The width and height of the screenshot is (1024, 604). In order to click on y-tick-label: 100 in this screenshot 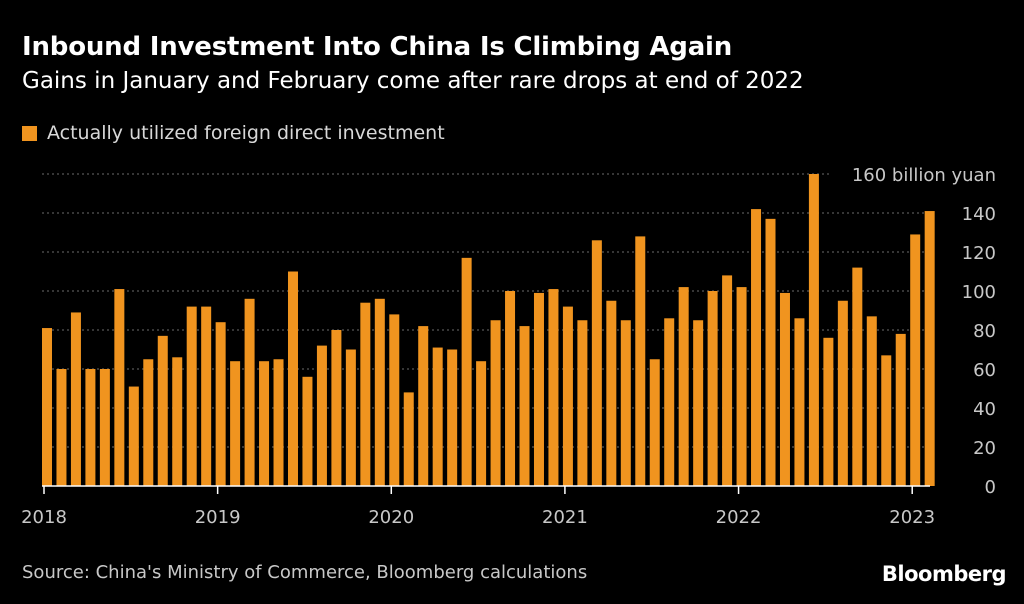, I will do `click(979, 292)`.